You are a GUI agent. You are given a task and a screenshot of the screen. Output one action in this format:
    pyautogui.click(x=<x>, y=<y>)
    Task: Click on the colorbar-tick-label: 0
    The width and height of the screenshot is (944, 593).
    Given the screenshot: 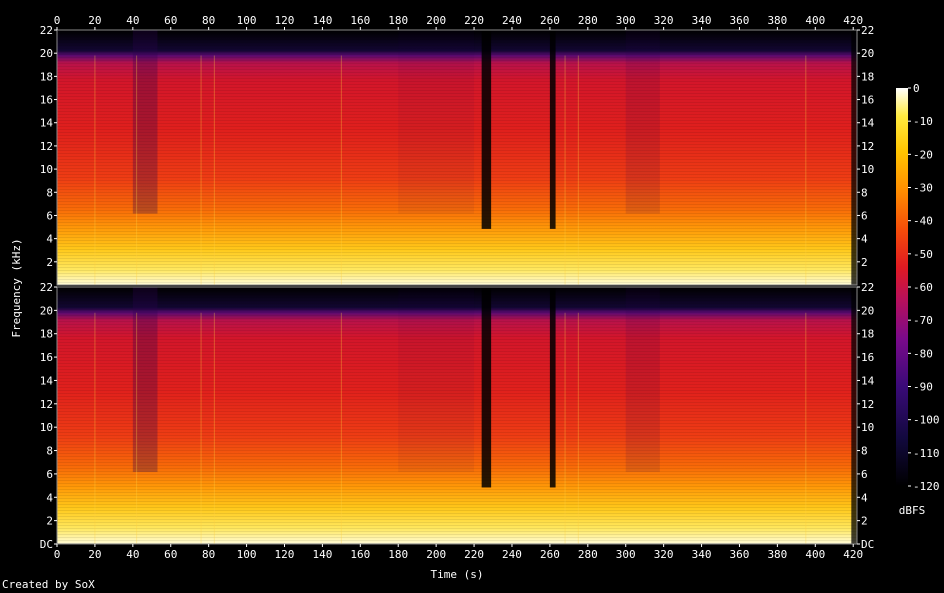 What is the action you would take?
    pyautogui.click(x=916, y=88)
    